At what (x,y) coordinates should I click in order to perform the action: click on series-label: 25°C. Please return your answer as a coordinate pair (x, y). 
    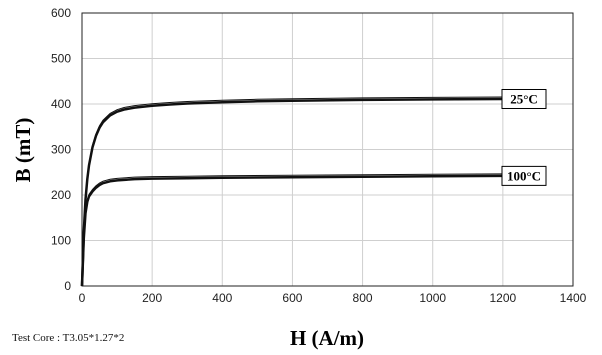
    Looking at the image, I should click on (524, 98).